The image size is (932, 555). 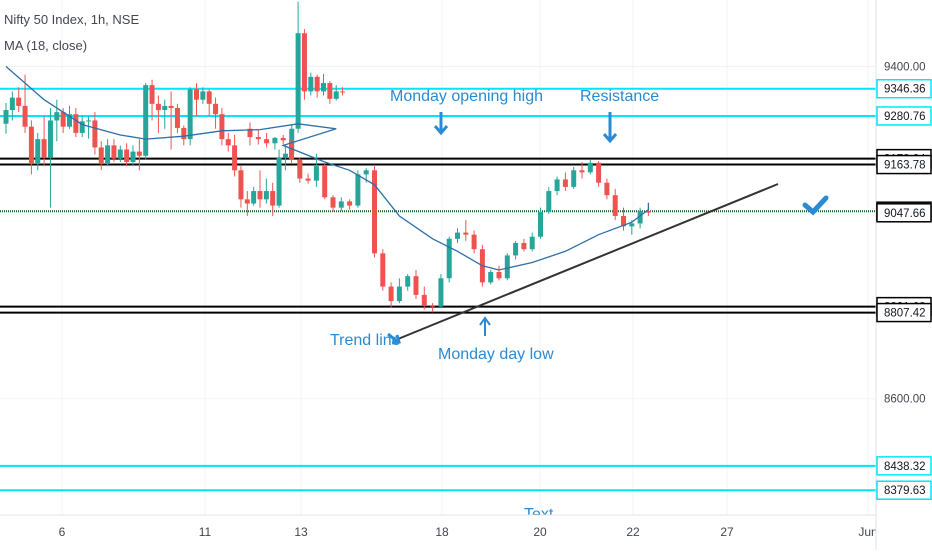 What do you see at coordinates (442, 532) in the screenshot?
I see `x-tick-label: 18` at bounding box center [442, 532].